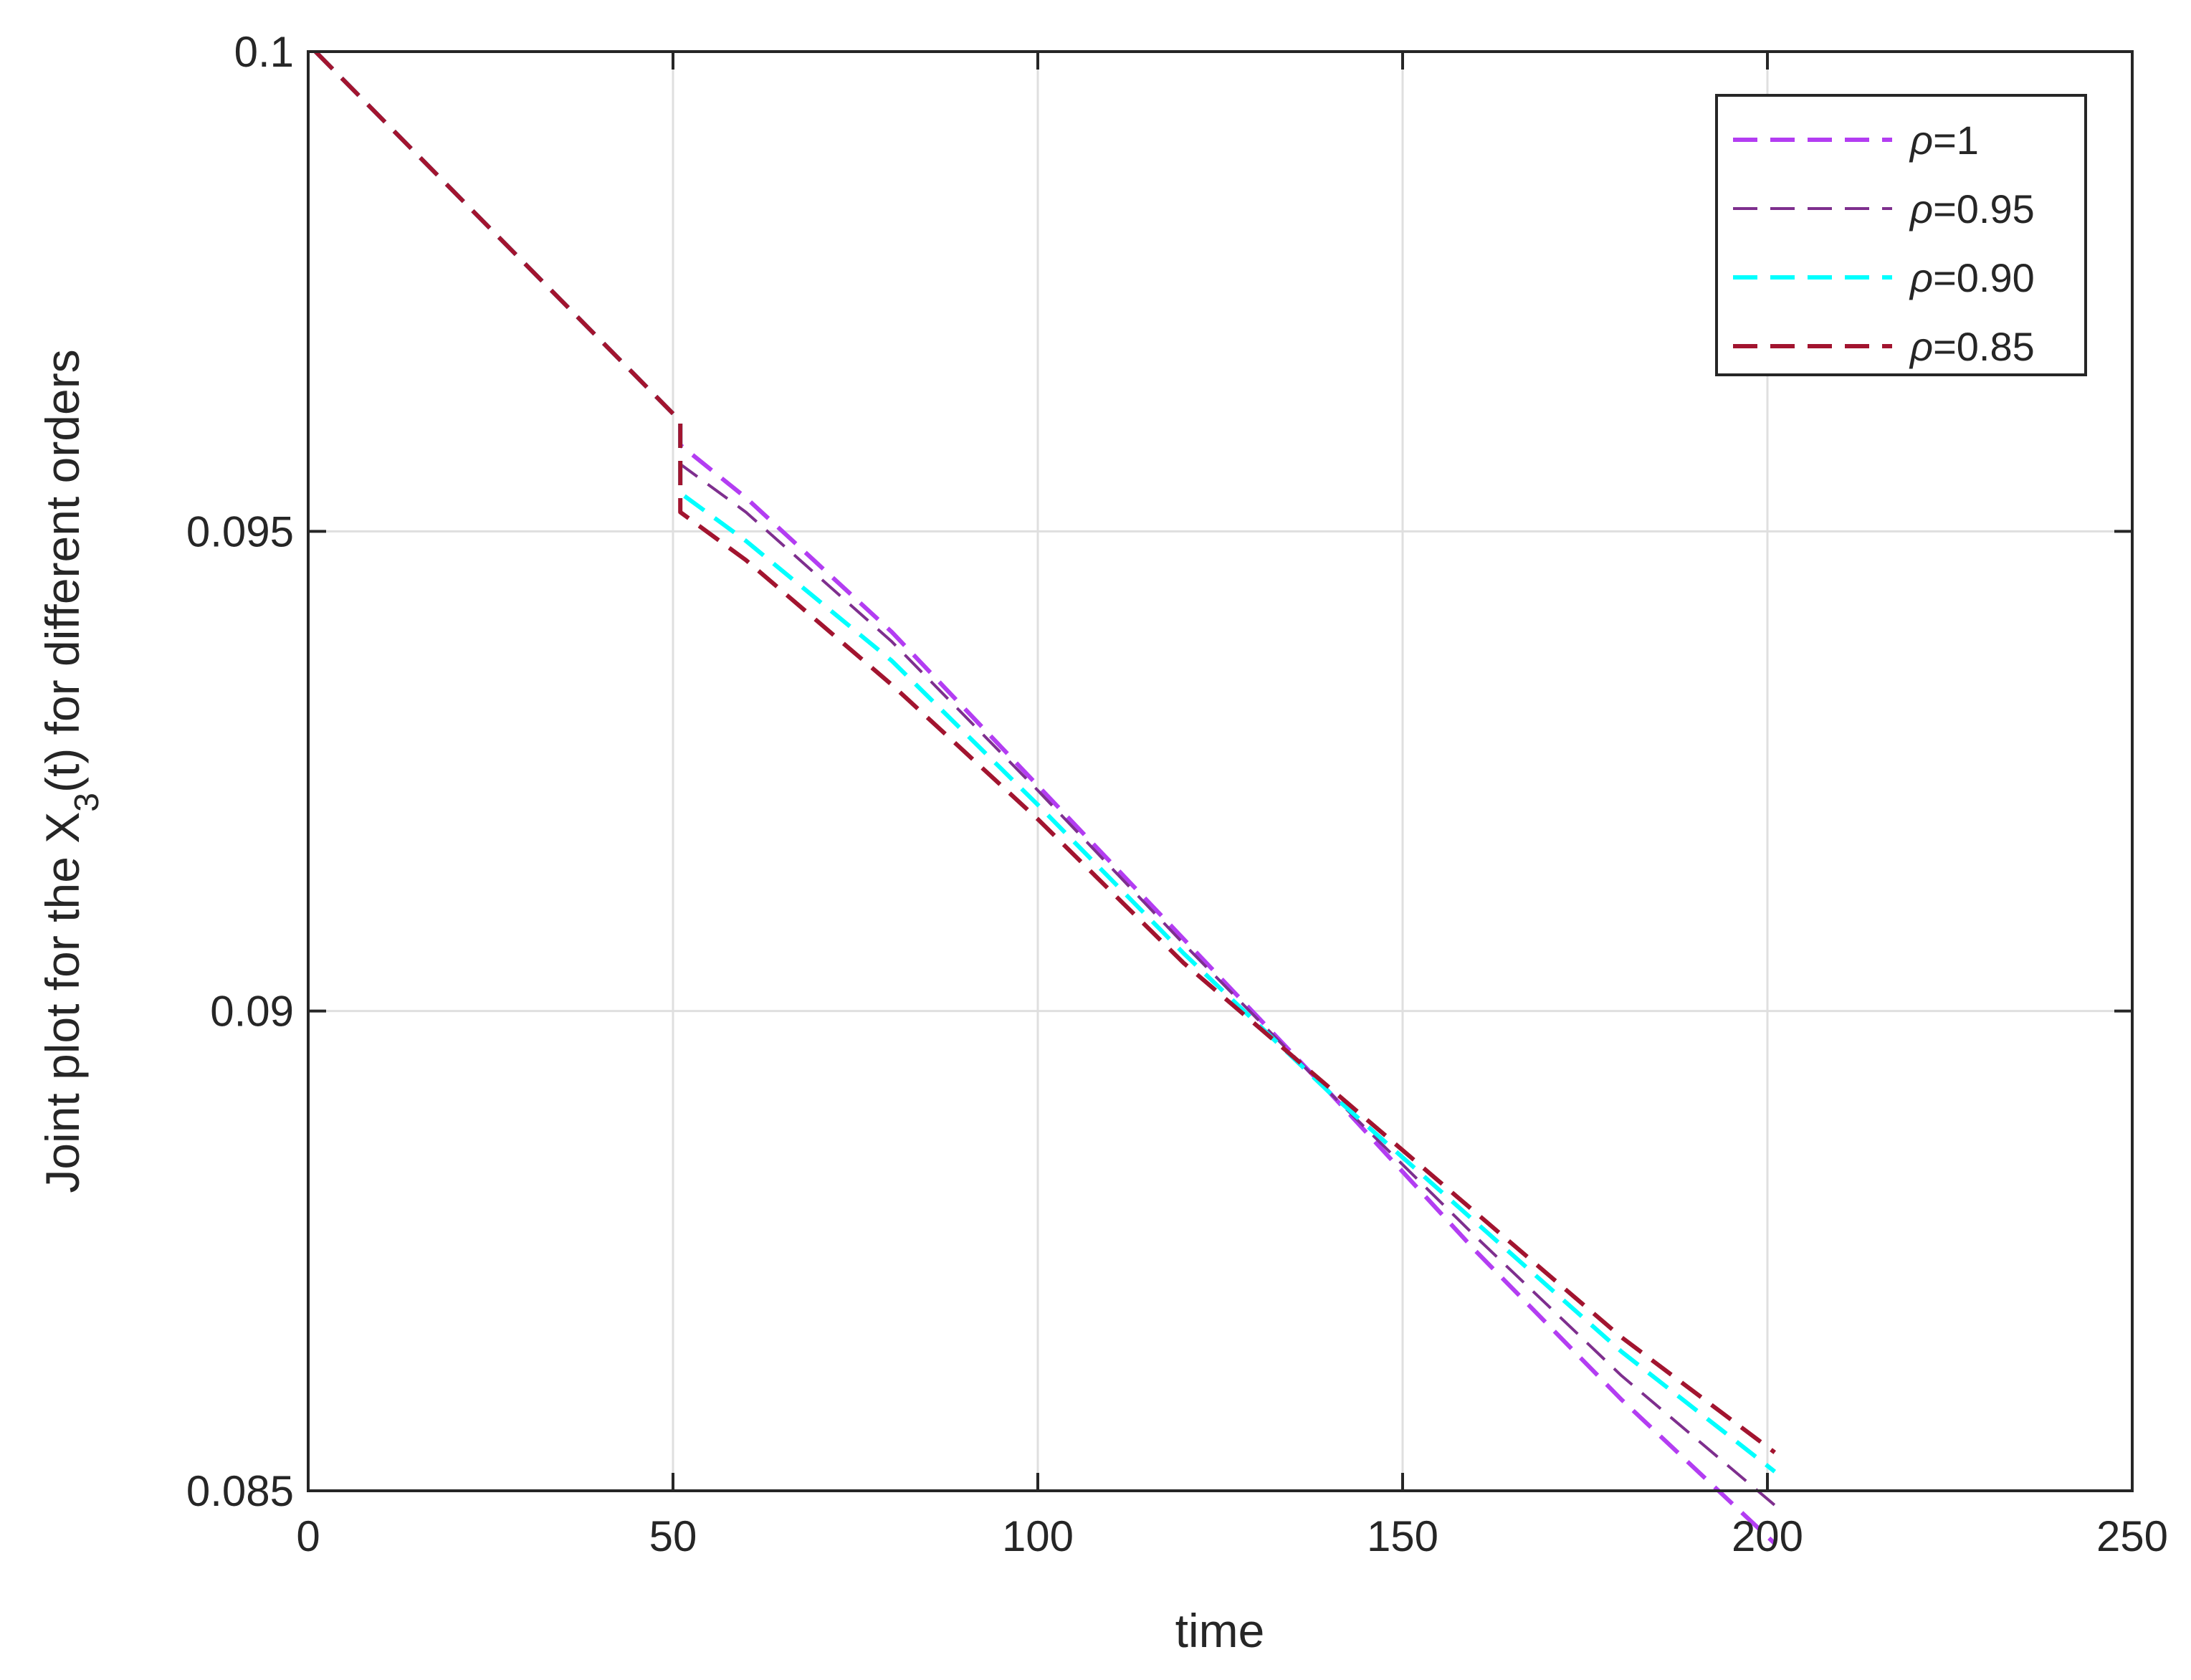 The height and width of the screenshot is (1680, 2191). Describe the element at coordinates (2132, 1536) in the screenshot. I see `x-tick-label: 250` at that location.